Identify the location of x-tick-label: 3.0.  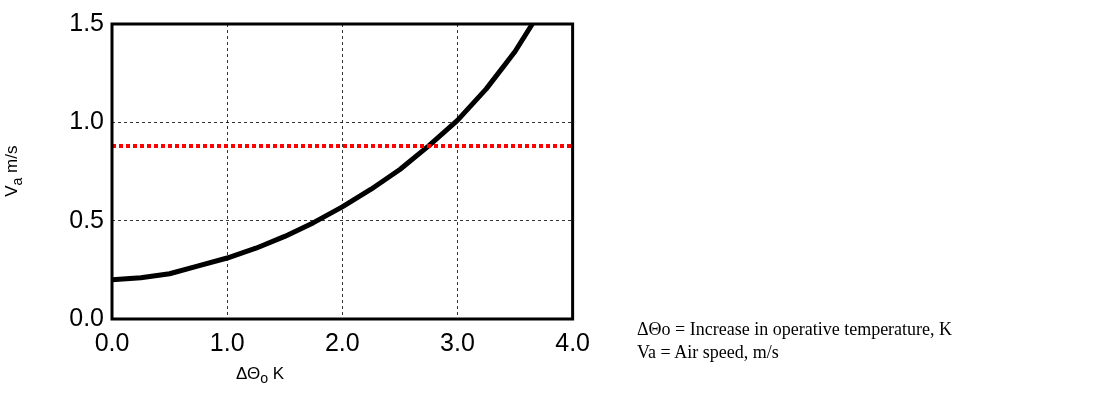
(457, 341).